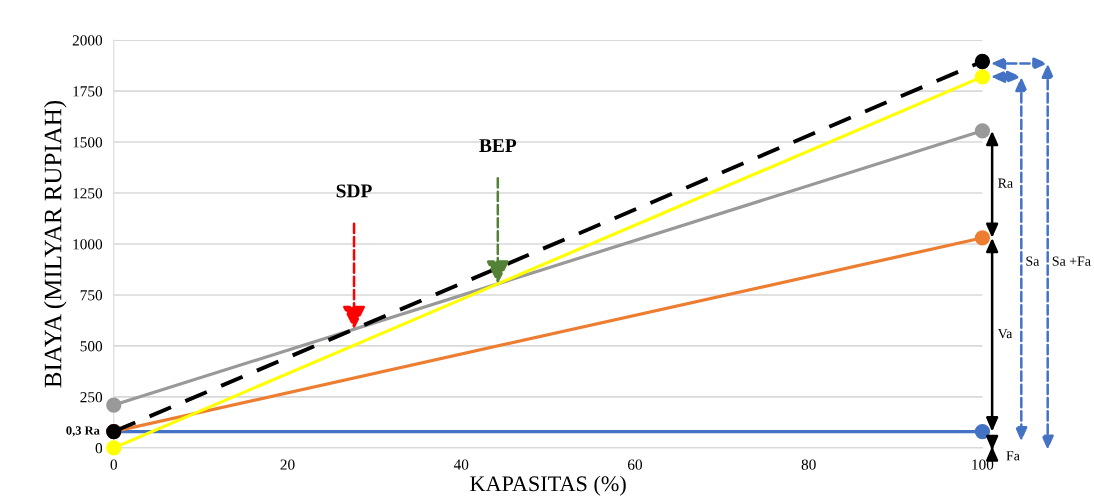  What do you see at coordinates (808, 464) in the screenshot?
I see `x-tick-label: 80` at bounding box center [808, 464].